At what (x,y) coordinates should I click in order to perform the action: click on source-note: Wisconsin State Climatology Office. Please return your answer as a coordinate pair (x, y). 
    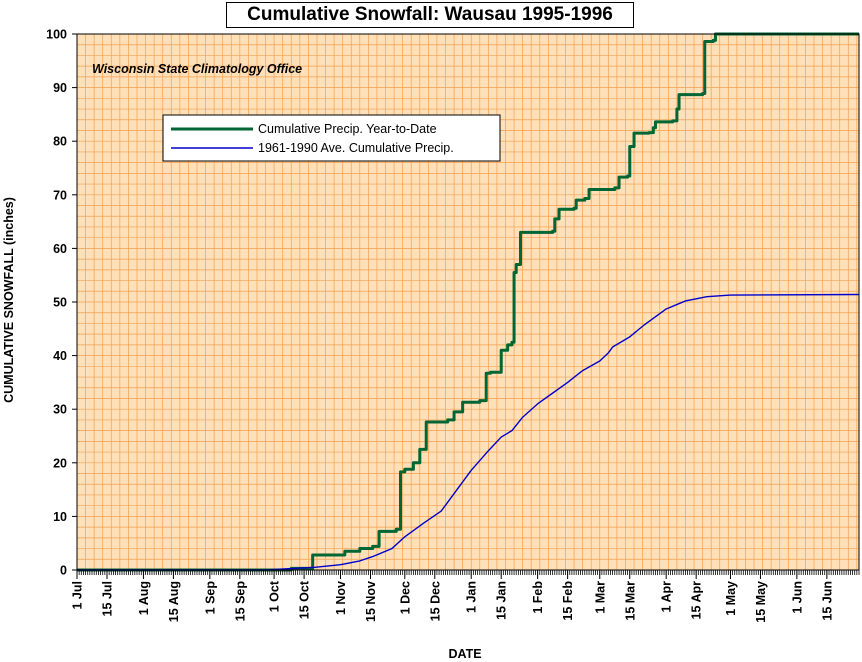
    Looking at the image, I should click on (197, 69).